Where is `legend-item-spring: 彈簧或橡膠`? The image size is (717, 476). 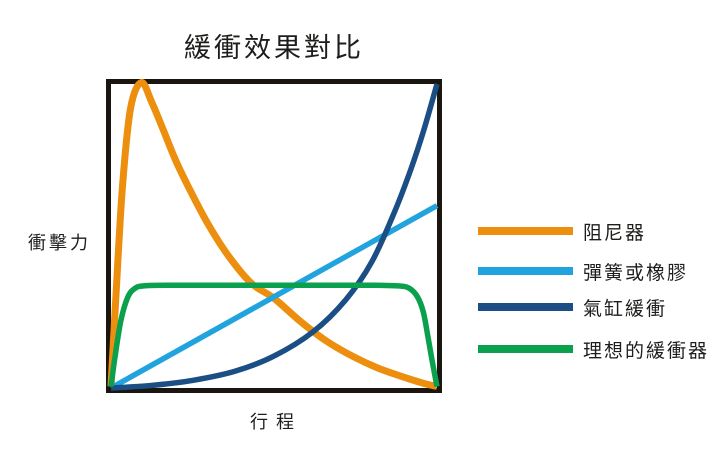
legend-item-spring: 彈簧或橡膠 is located at coordinates (583, 272).